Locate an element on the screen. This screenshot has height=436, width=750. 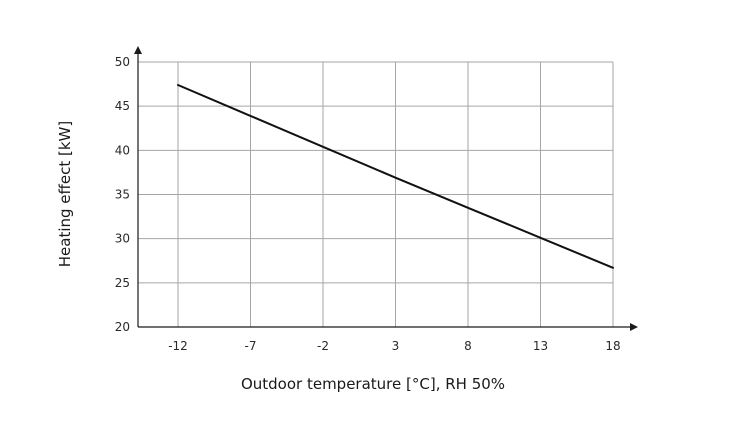
y-axis-title: Heating effect [kW] is located at coordinates (65, 194).